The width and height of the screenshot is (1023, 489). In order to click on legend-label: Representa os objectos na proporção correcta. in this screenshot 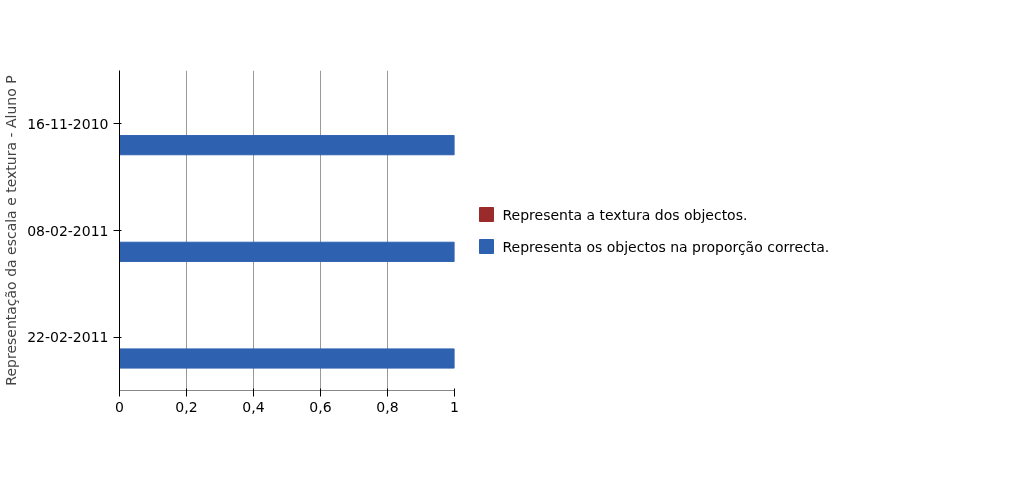, I will do `click(666, 246)`.